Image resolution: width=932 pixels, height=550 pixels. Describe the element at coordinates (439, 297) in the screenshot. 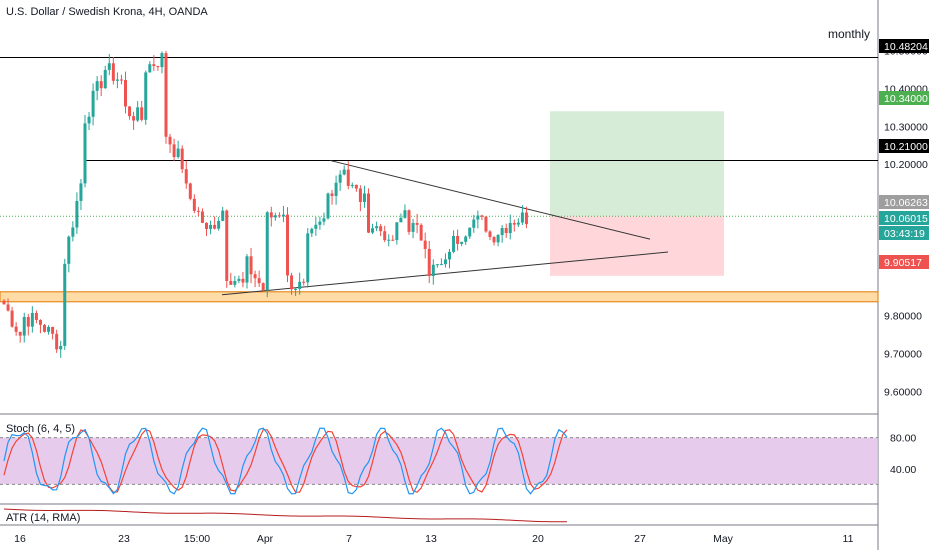

I see `support-zone` at that location.